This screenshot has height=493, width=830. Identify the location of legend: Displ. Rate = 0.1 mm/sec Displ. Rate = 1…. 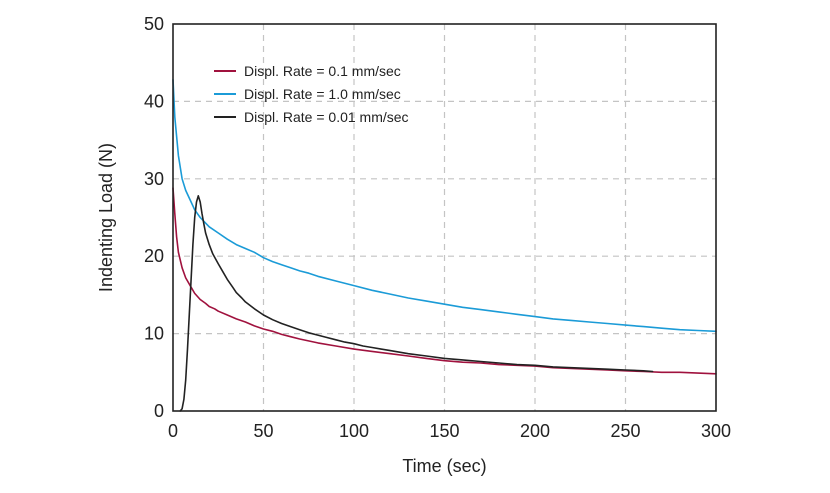
(311, 94).